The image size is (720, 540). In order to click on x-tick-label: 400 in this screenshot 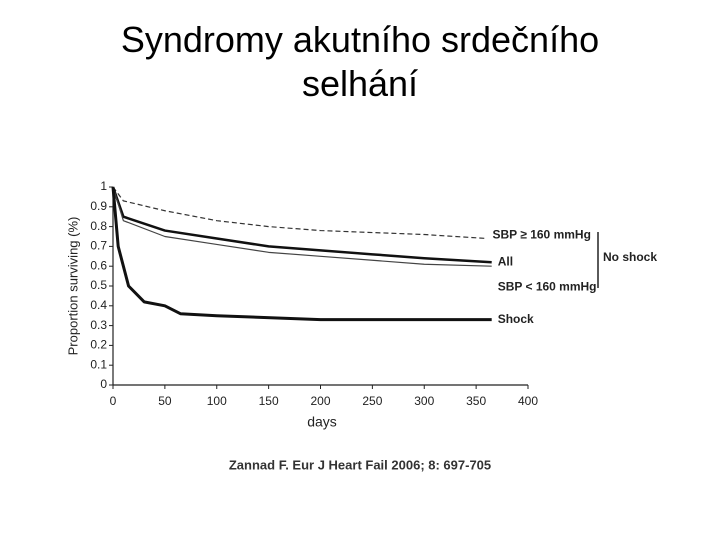, I will do `click(528, 401)`.